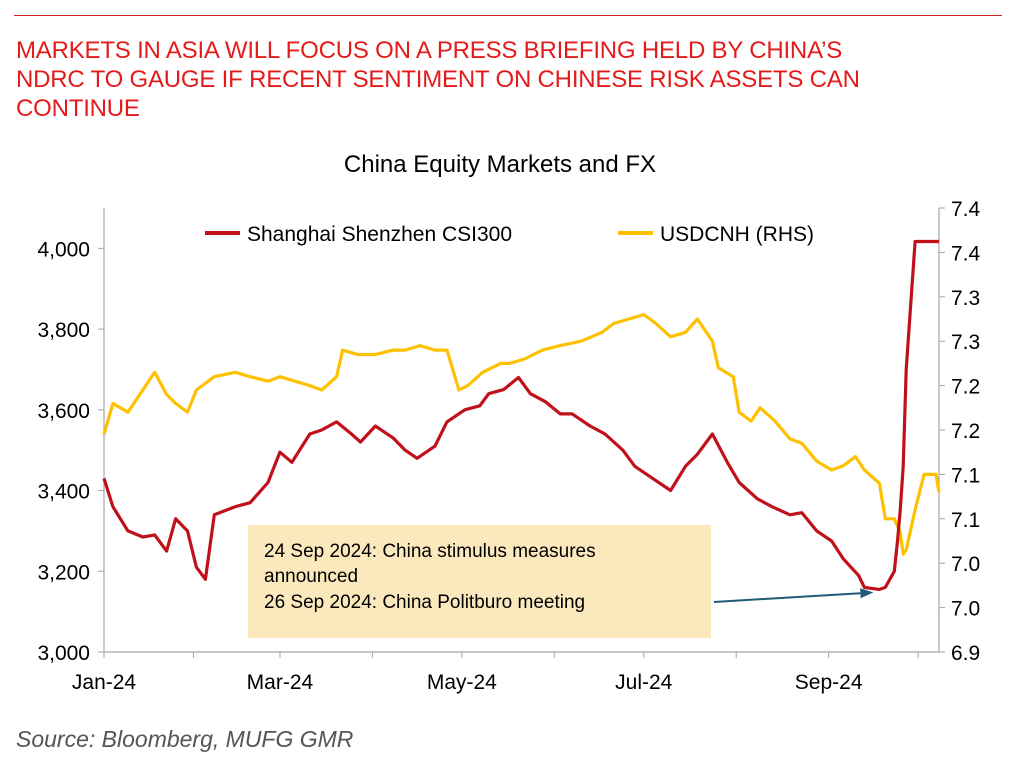 The height and width of the screenshot is (767, 1022). What do you see at coordinates (787, 597) in the screenshot?
I see `annotation-arrow` at bounding box center [787, 597].